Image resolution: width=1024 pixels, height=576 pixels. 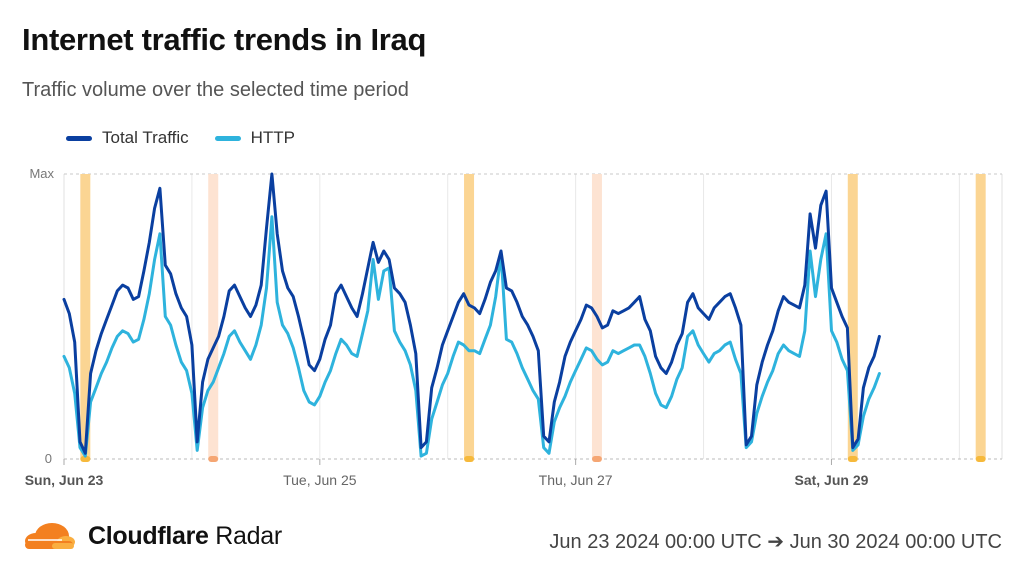 What do you see at coordinates (273, 137) in the screenshot?
I see `legend-label-http: HTTP` at bounding box center [273, 137].